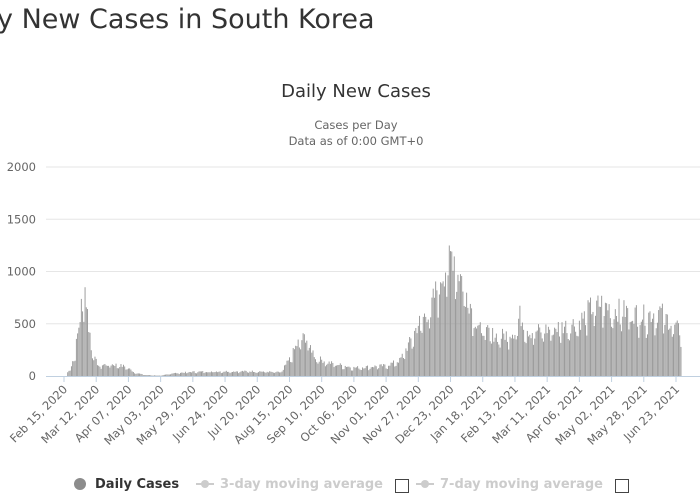 The height and width of the screenshot is (500, 700). I want to click on page-title: ily New Cases in South Korea, so click(187, 19).